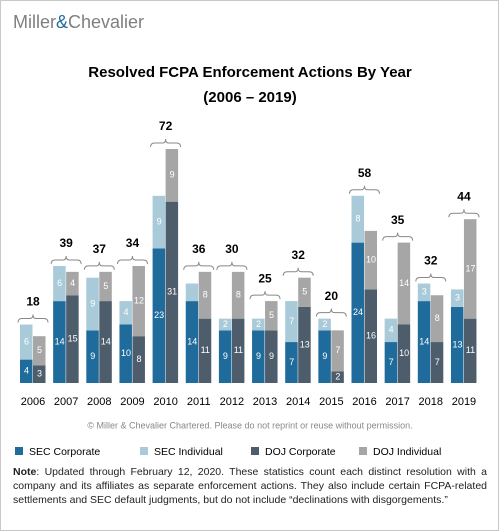 The height and width of the screenshot is (531, 499). I want to click on data-label: 11, so click(205, 350).